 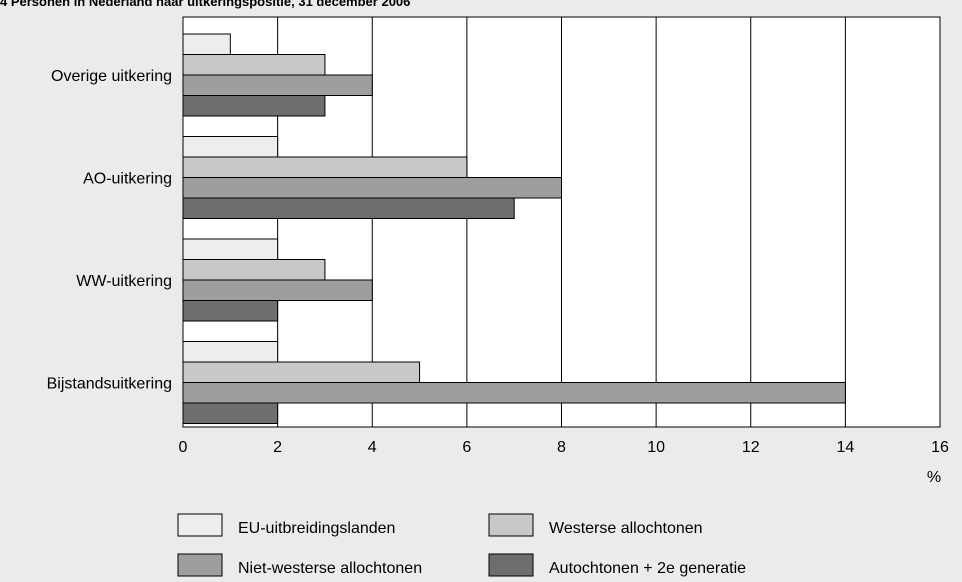 What do you see at coordinates (109, 384) in the screenshot?
I see `category-label: Bijstandsuitkering` at bounding box center [109, 384].